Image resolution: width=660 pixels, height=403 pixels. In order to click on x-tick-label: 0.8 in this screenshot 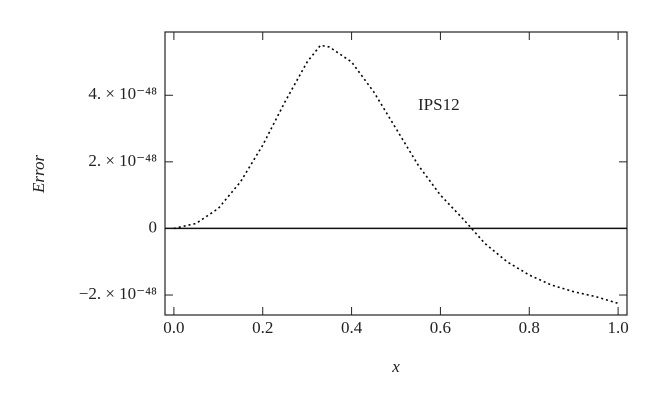, I will do `click(529, 327)`.